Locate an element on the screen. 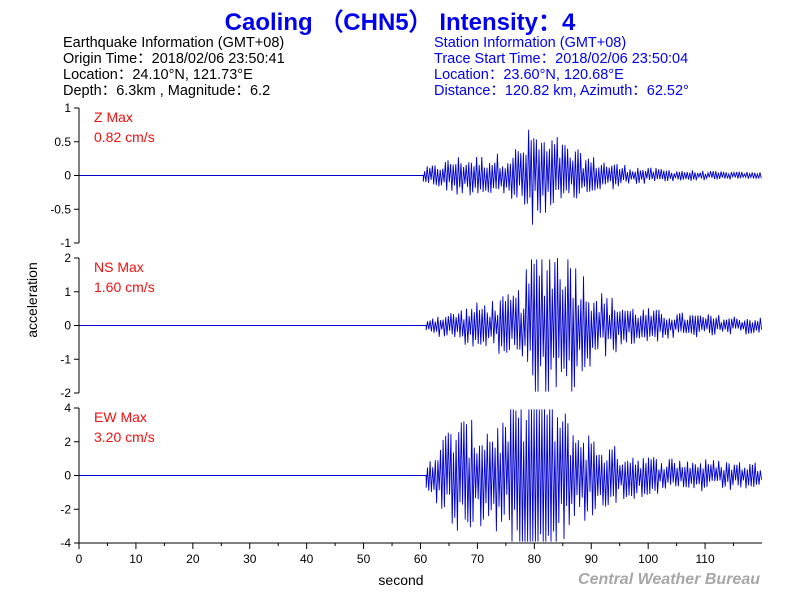  trace-start-time: Trace Start Time：2018/02/06 23:50:04 is located at coordinates (561, 59).